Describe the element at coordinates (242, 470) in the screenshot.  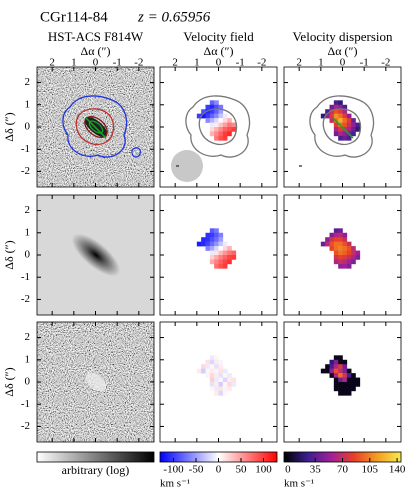
I see `colorbar-tick-label: 50` at that location.